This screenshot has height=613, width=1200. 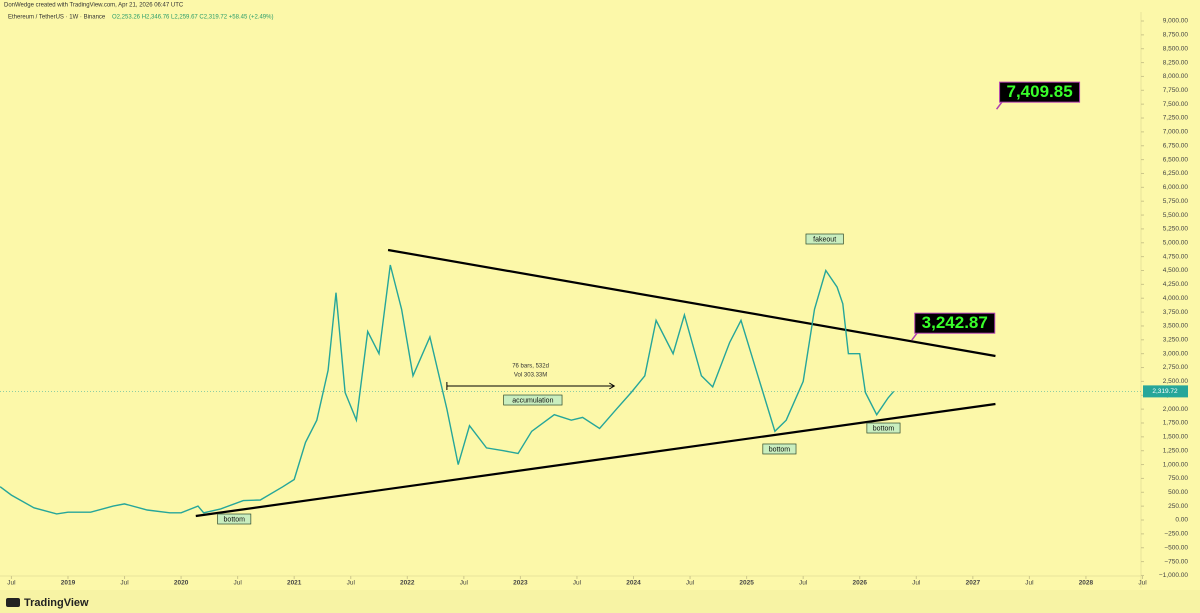 What do you see at coordinates (1176, 534) in the screenshot?
I see `y-tick-label: −250.00` at bounding box center [1176, 534].